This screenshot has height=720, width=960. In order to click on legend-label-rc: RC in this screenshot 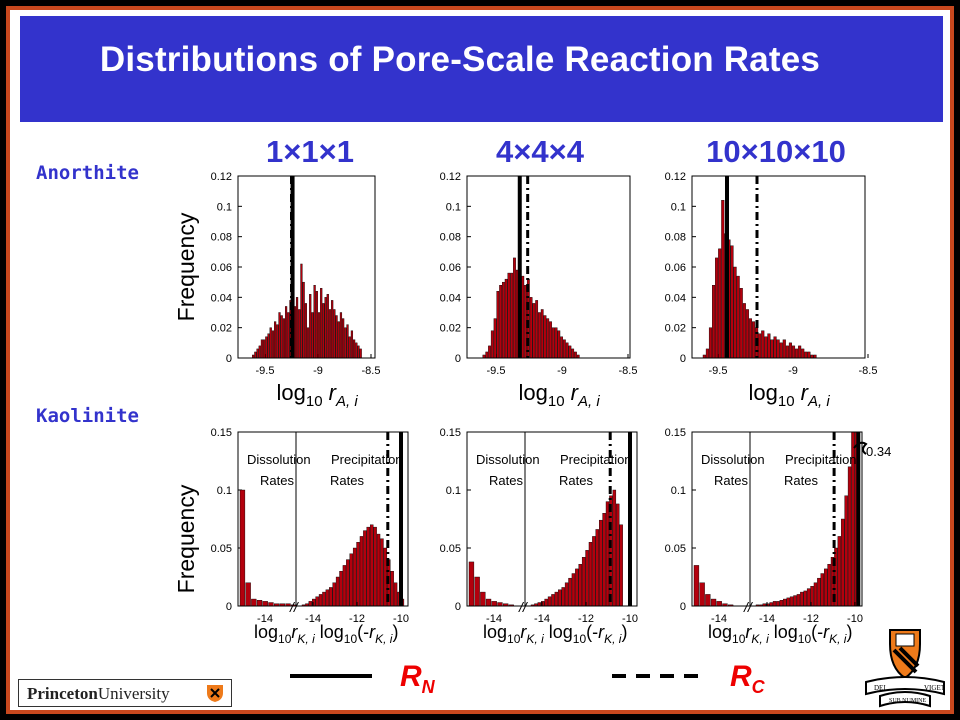, I will do `click(747, 679)`.